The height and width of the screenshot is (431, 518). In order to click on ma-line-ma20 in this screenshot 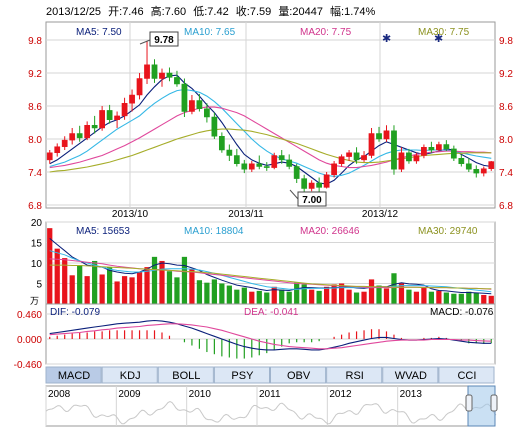, I will do `click(270, 137)`.